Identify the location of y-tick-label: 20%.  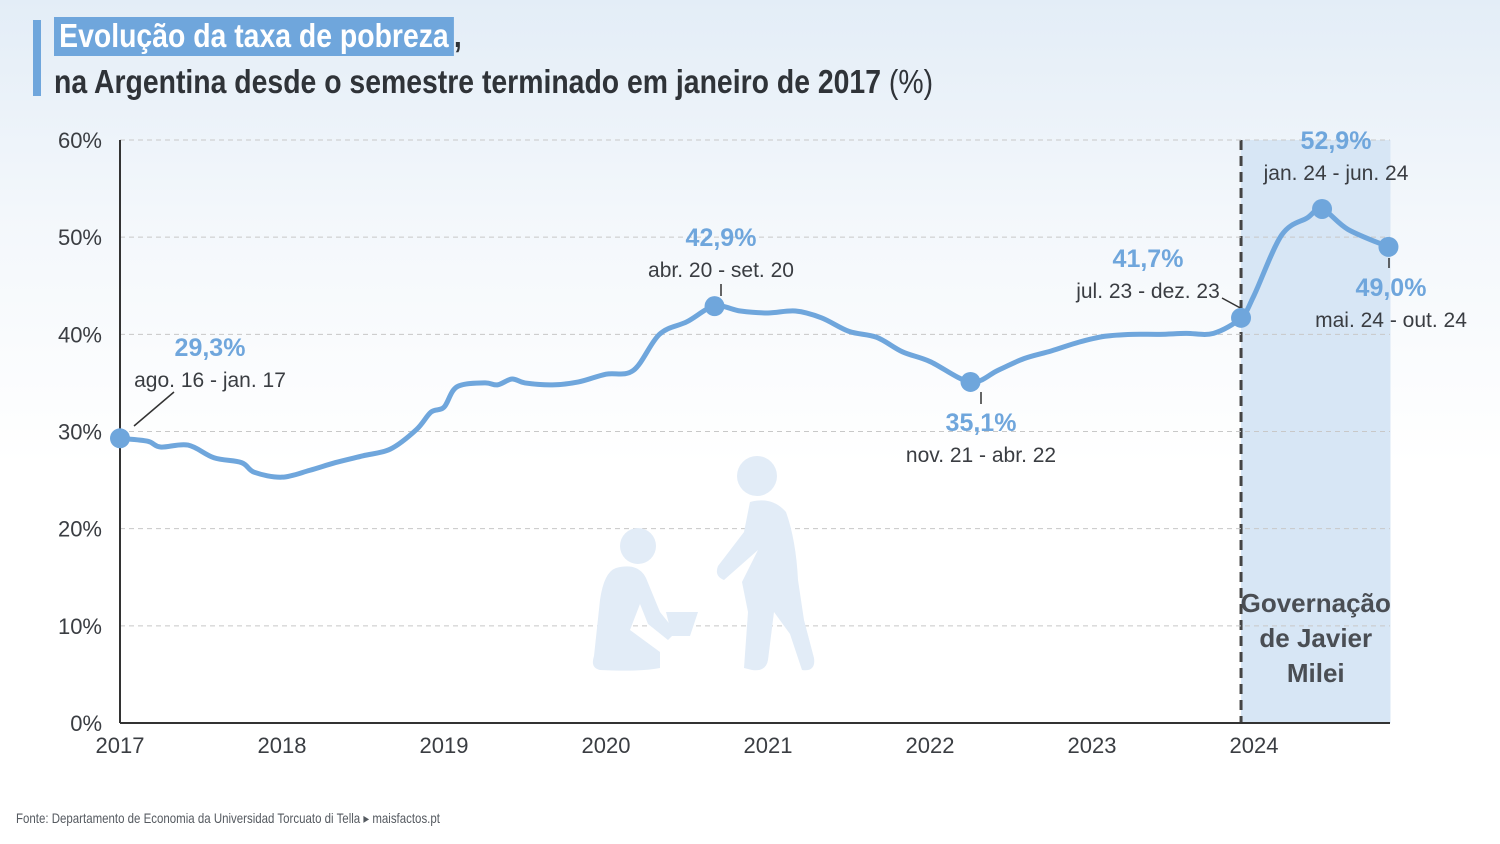
(80, 529).